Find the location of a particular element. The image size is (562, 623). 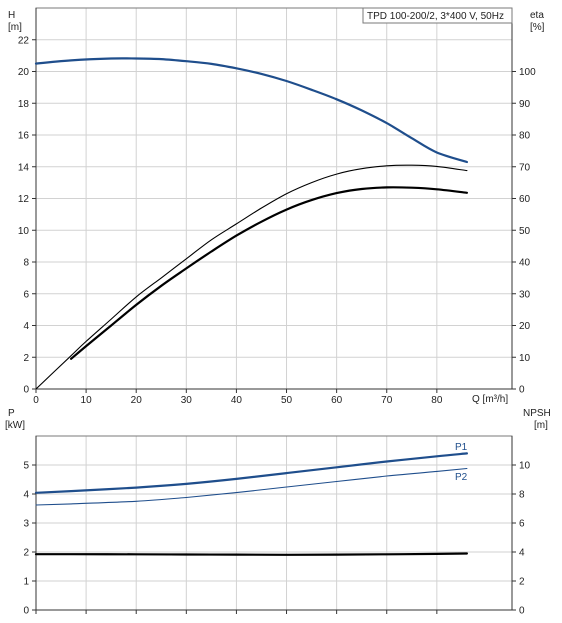

power-axis-unit: [kW] is located at coordinates (15, 425).